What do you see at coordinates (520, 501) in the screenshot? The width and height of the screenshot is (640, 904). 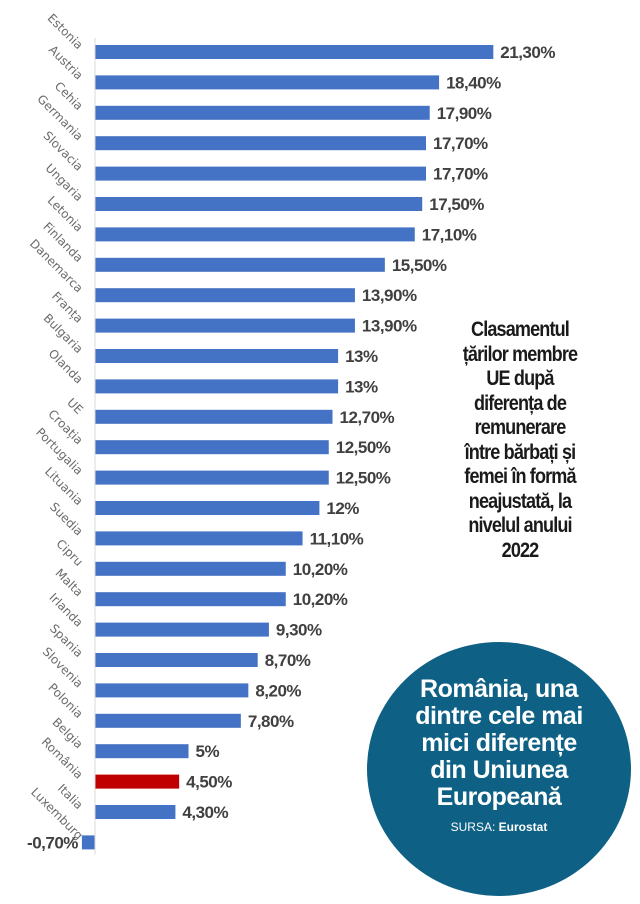 I see `title-line: neajustată, la` at bounding box center [520, 501].